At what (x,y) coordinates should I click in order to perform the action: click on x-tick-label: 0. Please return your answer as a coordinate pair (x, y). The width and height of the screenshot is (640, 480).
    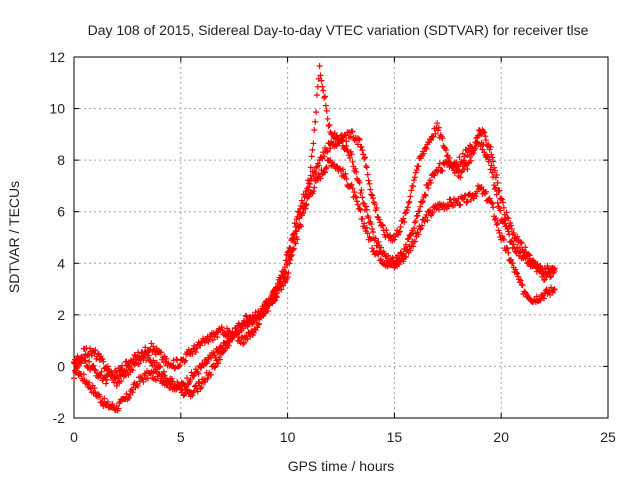
    Looking at the image, I should click on (74, 437).